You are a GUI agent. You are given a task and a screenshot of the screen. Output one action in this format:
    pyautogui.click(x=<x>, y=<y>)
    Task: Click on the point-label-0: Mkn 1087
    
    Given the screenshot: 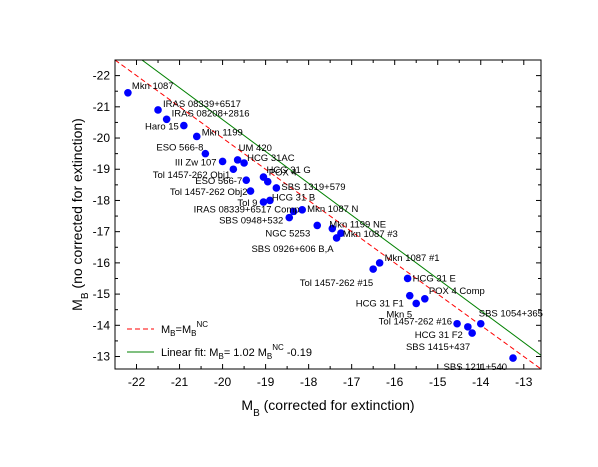 What is the action you would take?
    pyautogui.click(x=153, y=86)
    